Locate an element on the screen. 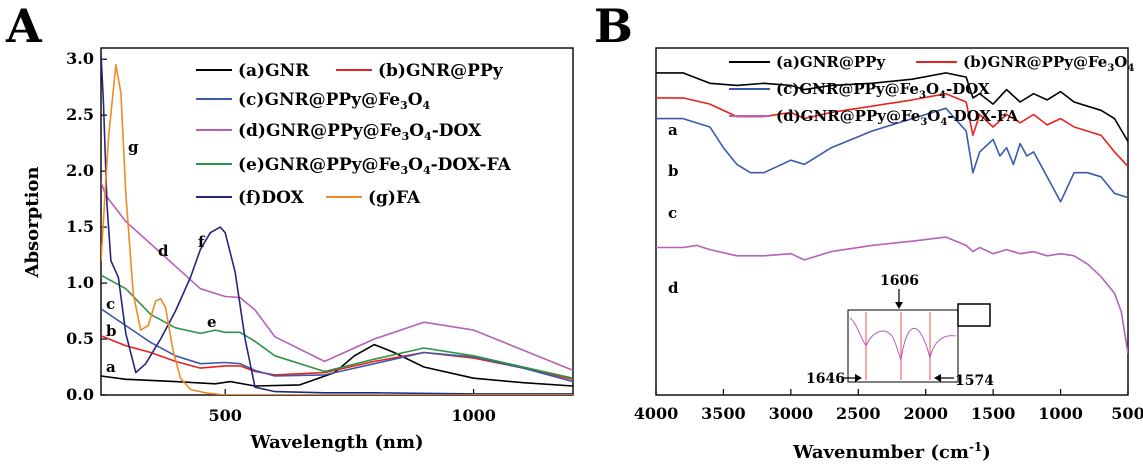 The height and width of the screenshot is (466, 1143). legend-b-label-b: (b)GNR@PPy@Fe3O4 is located at coordinates (1048, 63).